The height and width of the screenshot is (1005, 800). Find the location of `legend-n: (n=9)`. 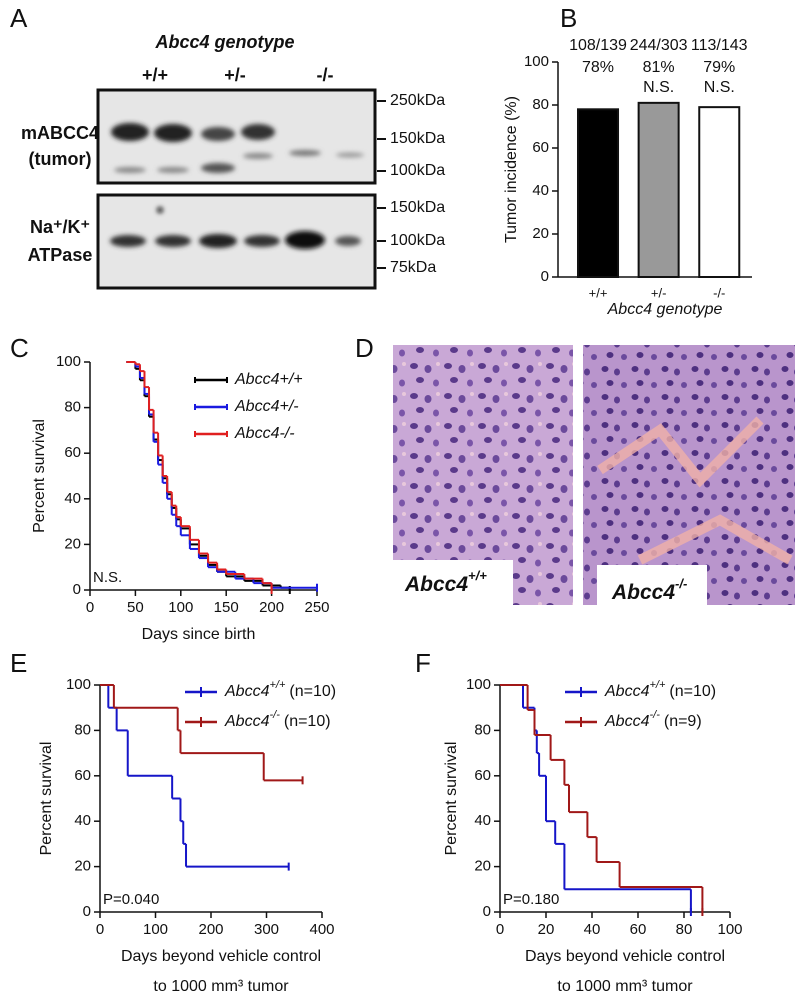

legend-n: (n=9) is located at coordinates (683, 721).